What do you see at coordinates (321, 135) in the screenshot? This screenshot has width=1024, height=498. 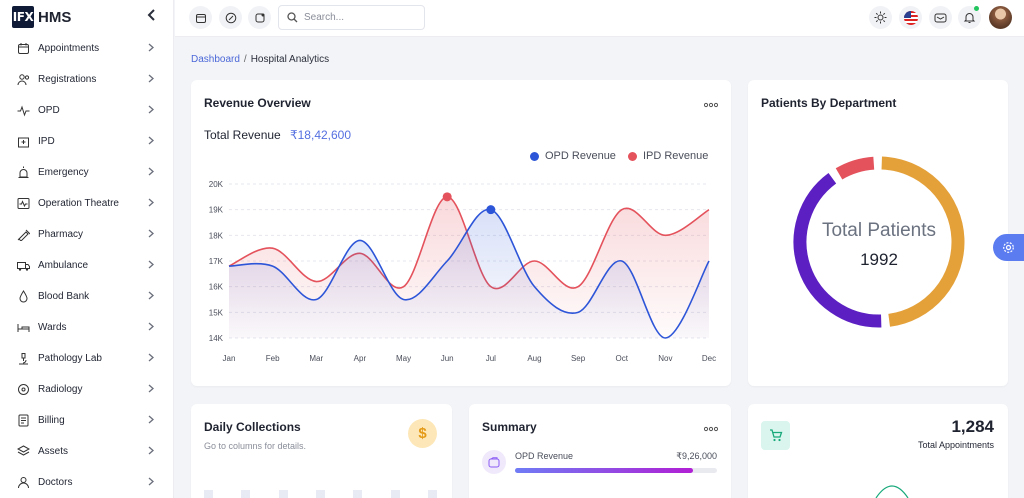 I see `total-revenue-value: ₹18,42,600` at bounding box center [321, 135].